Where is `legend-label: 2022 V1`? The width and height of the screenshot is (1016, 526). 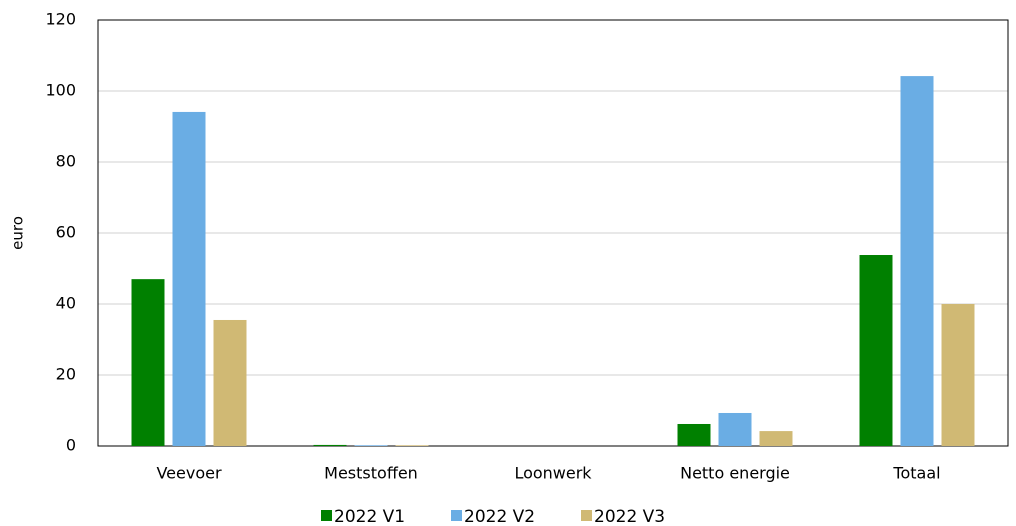 legend-label: 2022 V1 is located at coordinates (369, 516).